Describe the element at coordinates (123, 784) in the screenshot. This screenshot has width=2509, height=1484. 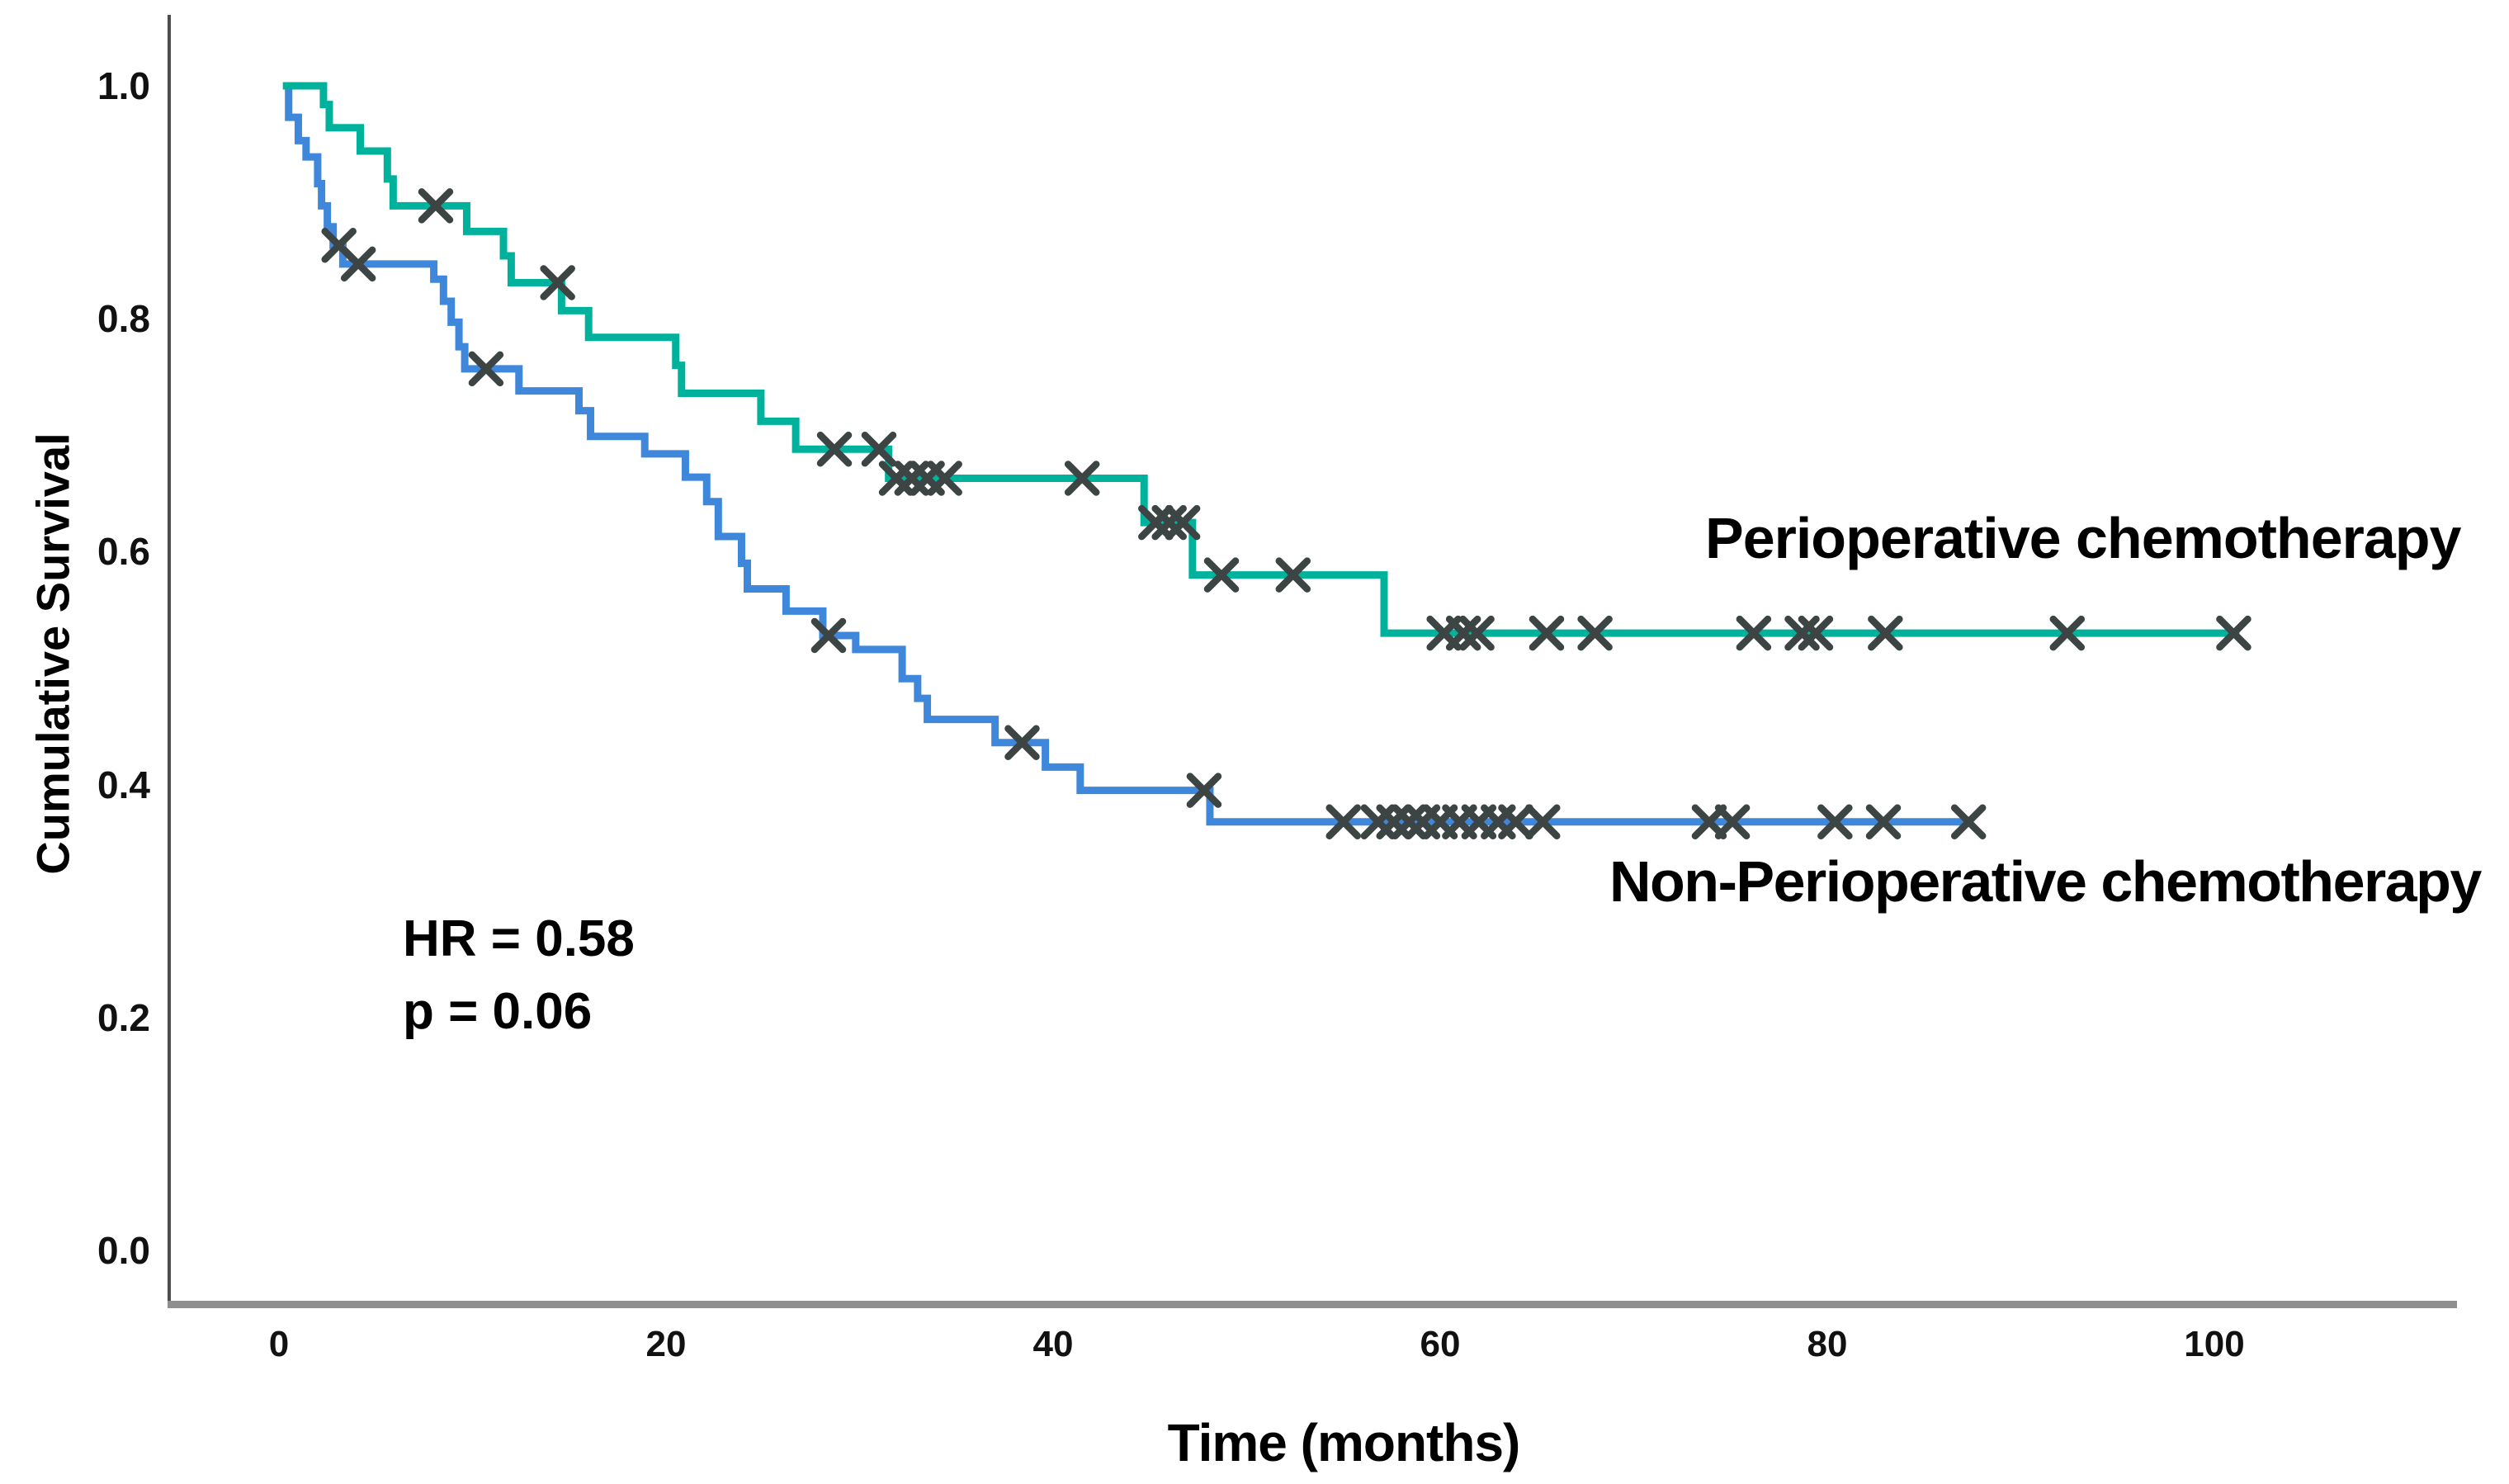
I see `y-tick-label: 0.4` at that location.